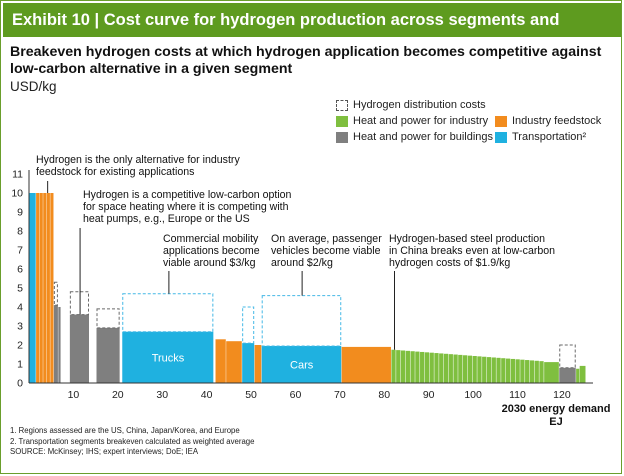 Image resolution: width=624 pixels, height=476 pixels. Describe the element at coordinates (342, 137) in the screenshot. I see `legend-swatch-buildings` at that location.